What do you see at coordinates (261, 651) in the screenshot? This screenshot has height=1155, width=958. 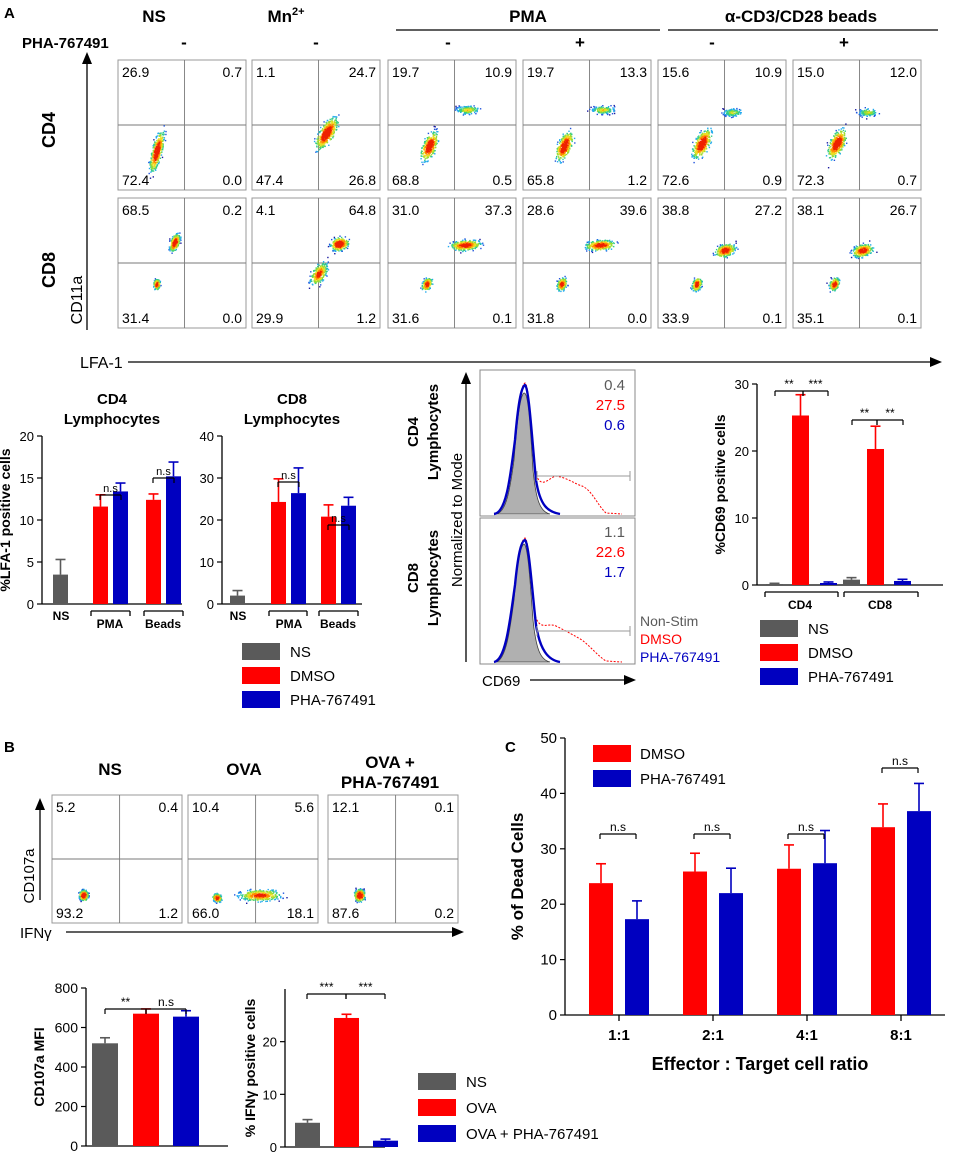 I see `legend-lfa-swatch-ns` at bounding box center [261, 651].